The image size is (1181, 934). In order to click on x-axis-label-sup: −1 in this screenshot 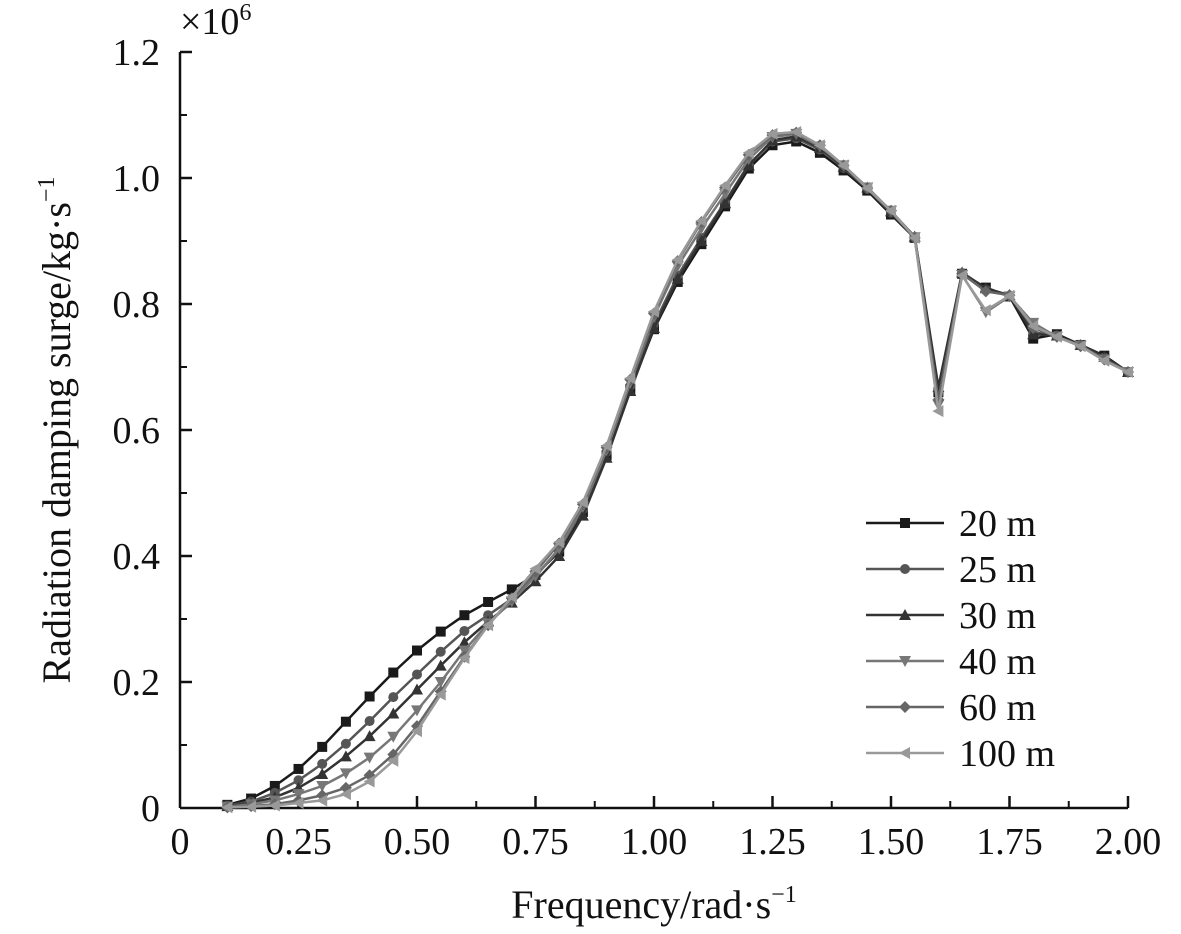, I will do `click(784, 895)`.